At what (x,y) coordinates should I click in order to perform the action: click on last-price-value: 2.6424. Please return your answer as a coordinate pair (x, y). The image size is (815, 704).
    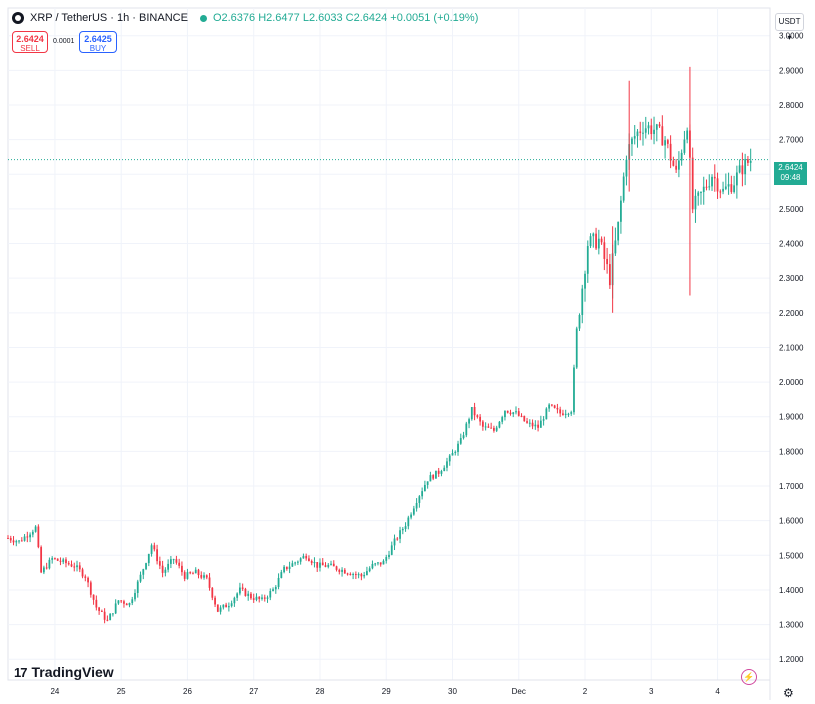
    Looking at the image, I should click on (790, 167).